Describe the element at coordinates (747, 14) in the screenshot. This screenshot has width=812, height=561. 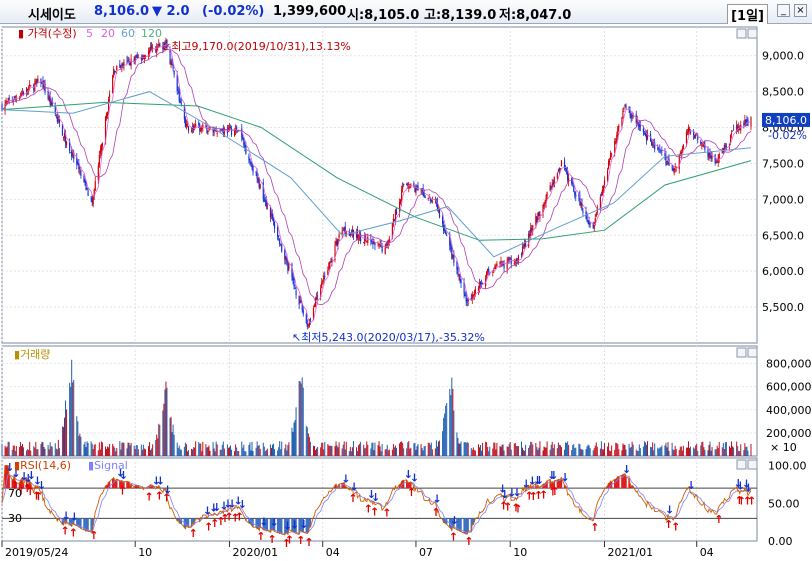
I see `period-selector: [1일]` at that location.